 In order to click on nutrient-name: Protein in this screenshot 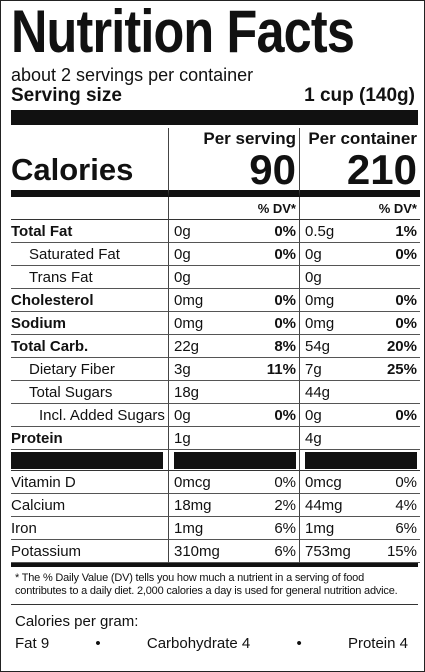, I will do `click(89, 438)`.